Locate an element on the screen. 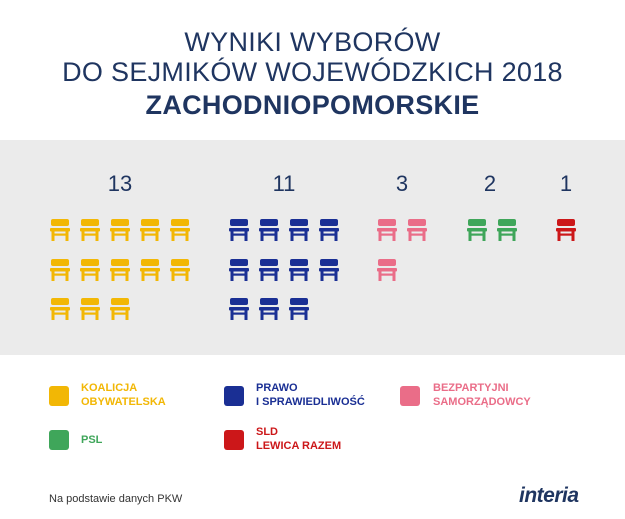 The image size is (625, 519). legend-swatch-ko is located at coordinates (59, 396).